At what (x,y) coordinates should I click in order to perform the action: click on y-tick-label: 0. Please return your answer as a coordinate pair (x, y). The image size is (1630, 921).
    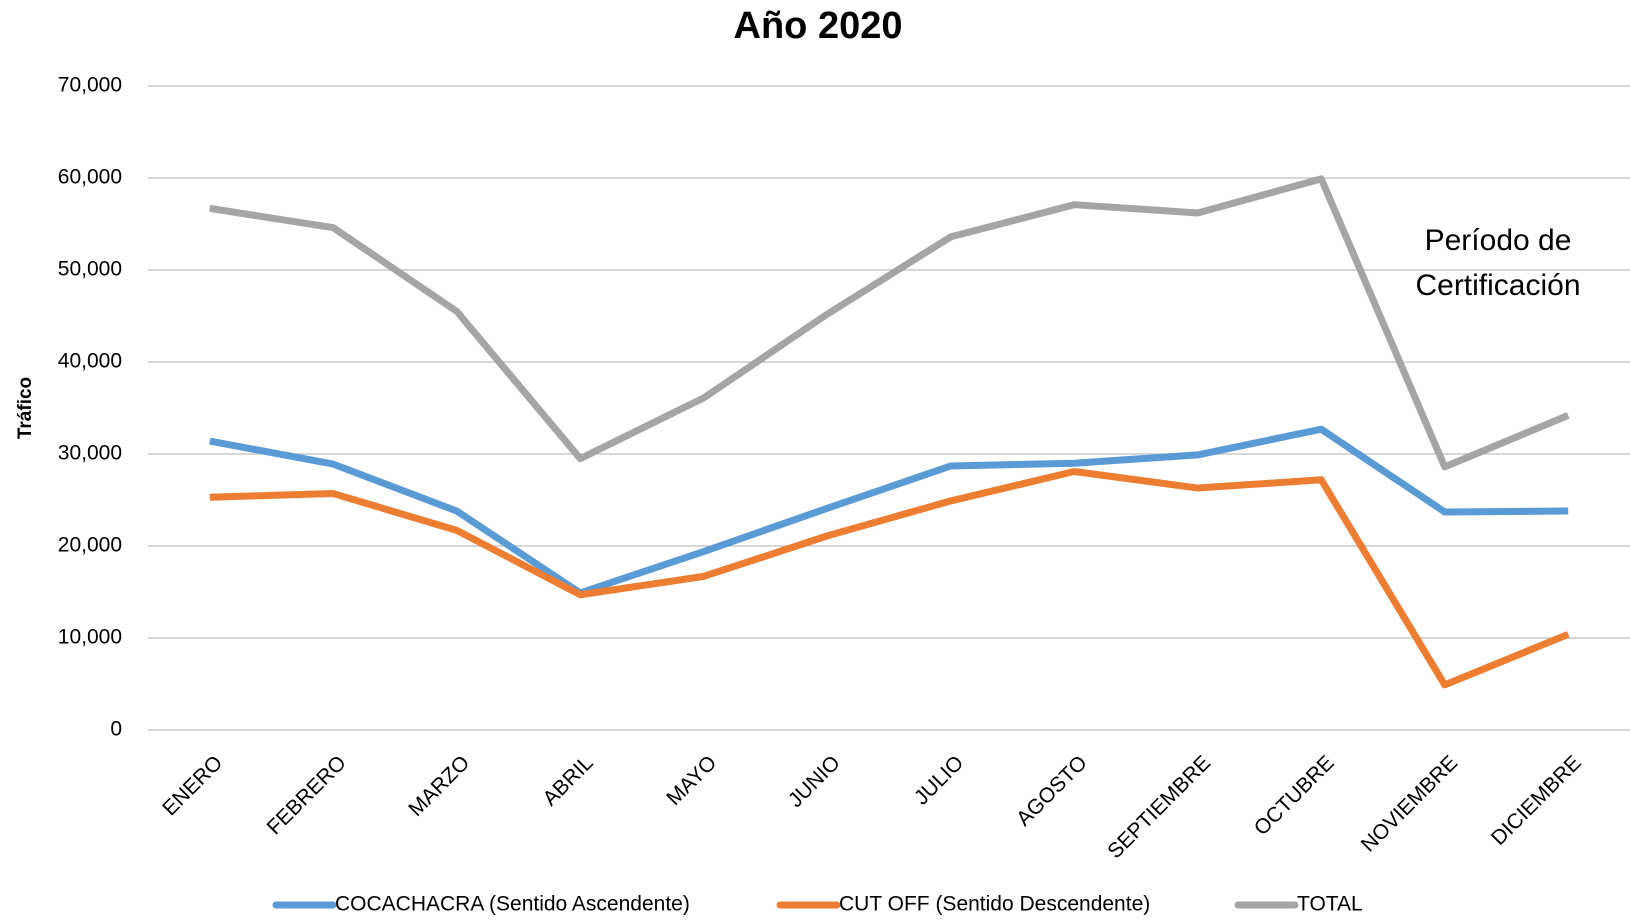
    Looking at the image, I should click on (116, 729).